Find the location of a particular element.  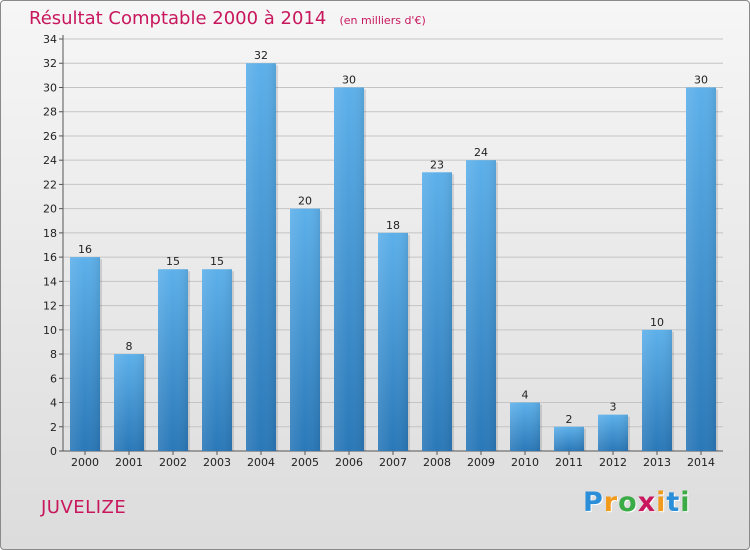

x-tick-label-2009: 2009 is located at coordinates (481, 462).